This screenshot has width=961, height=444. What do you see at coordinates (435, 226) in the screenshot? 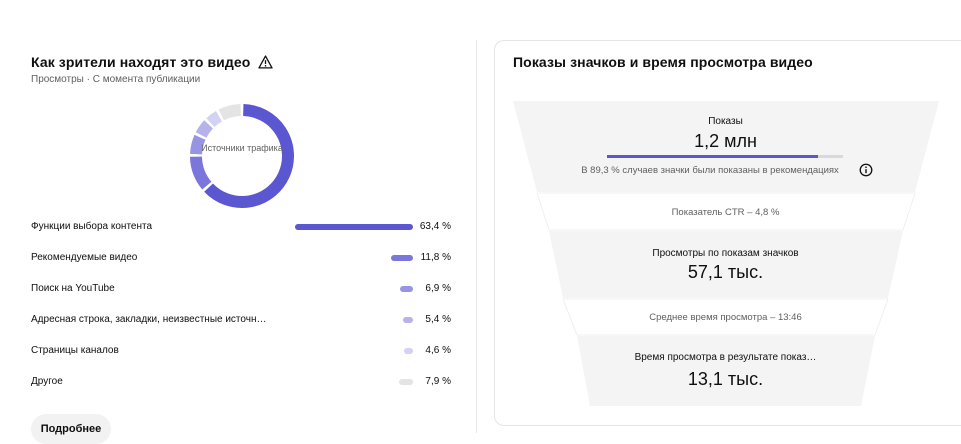
I see `traffic-source-value: 63,4 %` at bounding box center [435, 226].